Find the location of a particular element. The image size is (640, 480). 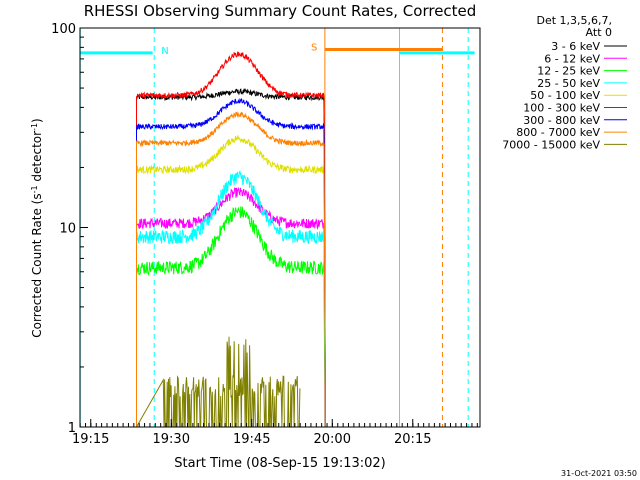

legend-label-3: 25 - 50 keV is located at coordinates (568, 83).